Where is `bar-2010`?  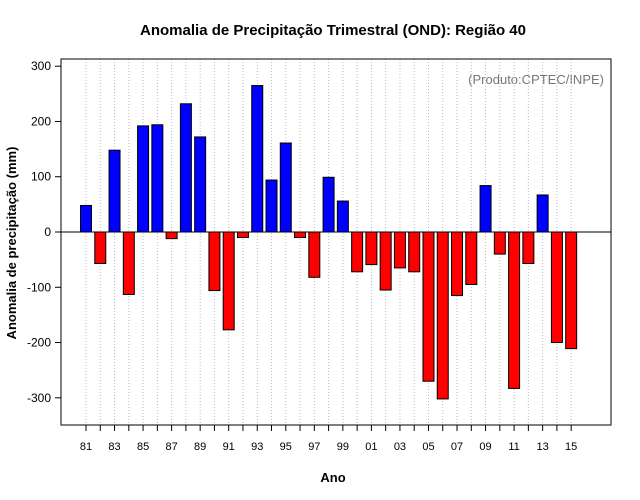
bar-2010 is located at coordinates (499, 243).